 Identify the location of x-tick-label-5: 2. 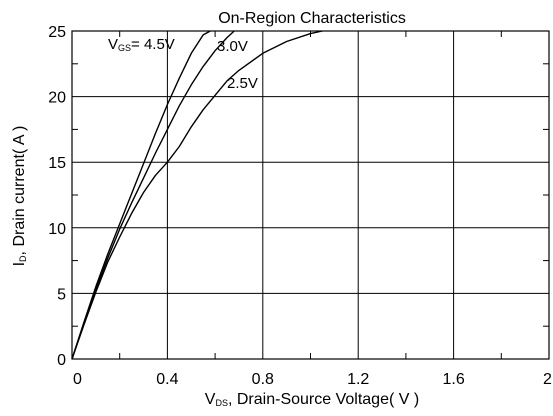
(547, 379).